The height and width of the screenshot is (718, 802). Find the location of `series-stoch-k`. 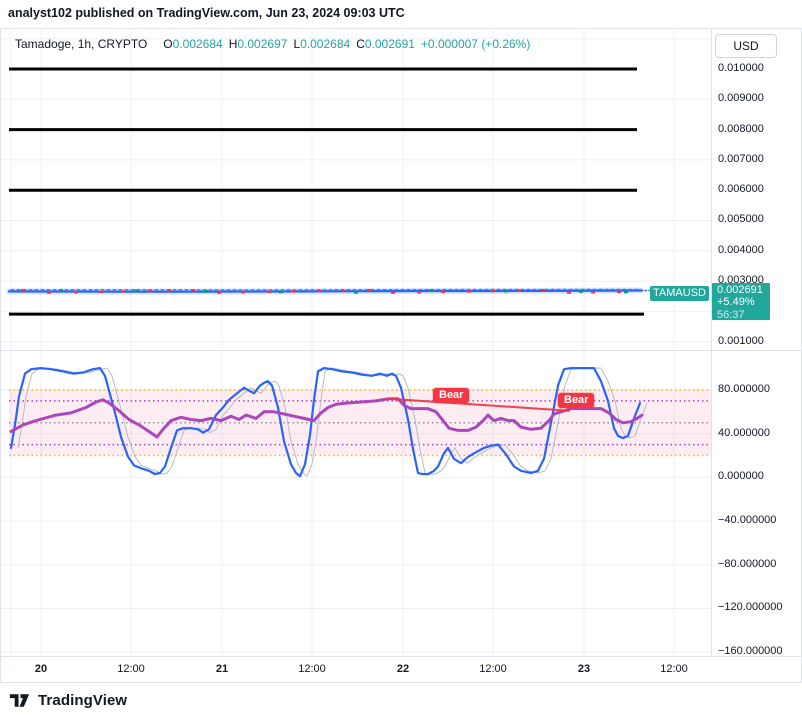

series-stoch-k is located at coordinates (325, 422).